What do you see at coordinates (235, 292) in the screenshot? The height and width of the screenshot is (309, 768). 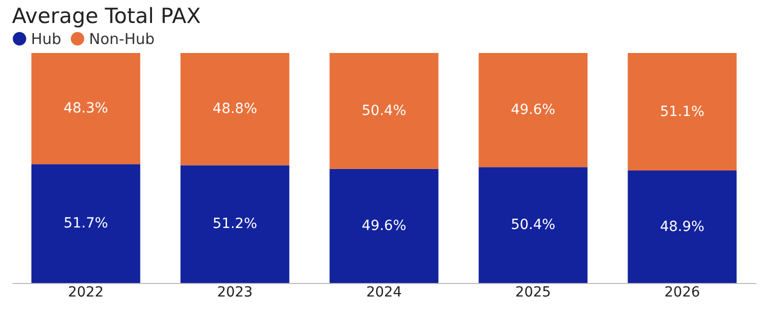 I see `x-tick-label: 2023` at bounding box center [235, 292].